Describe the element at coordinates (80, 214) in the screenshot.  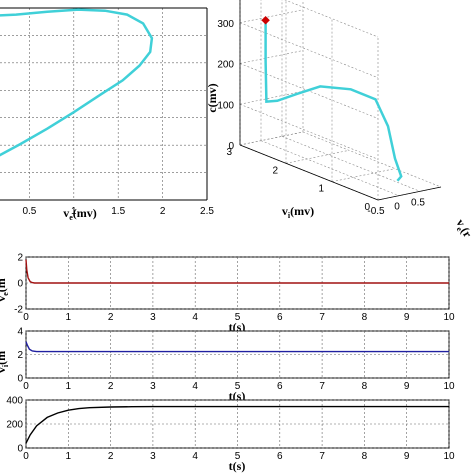
I see `x-axis-label: ve(mv)` at that location.